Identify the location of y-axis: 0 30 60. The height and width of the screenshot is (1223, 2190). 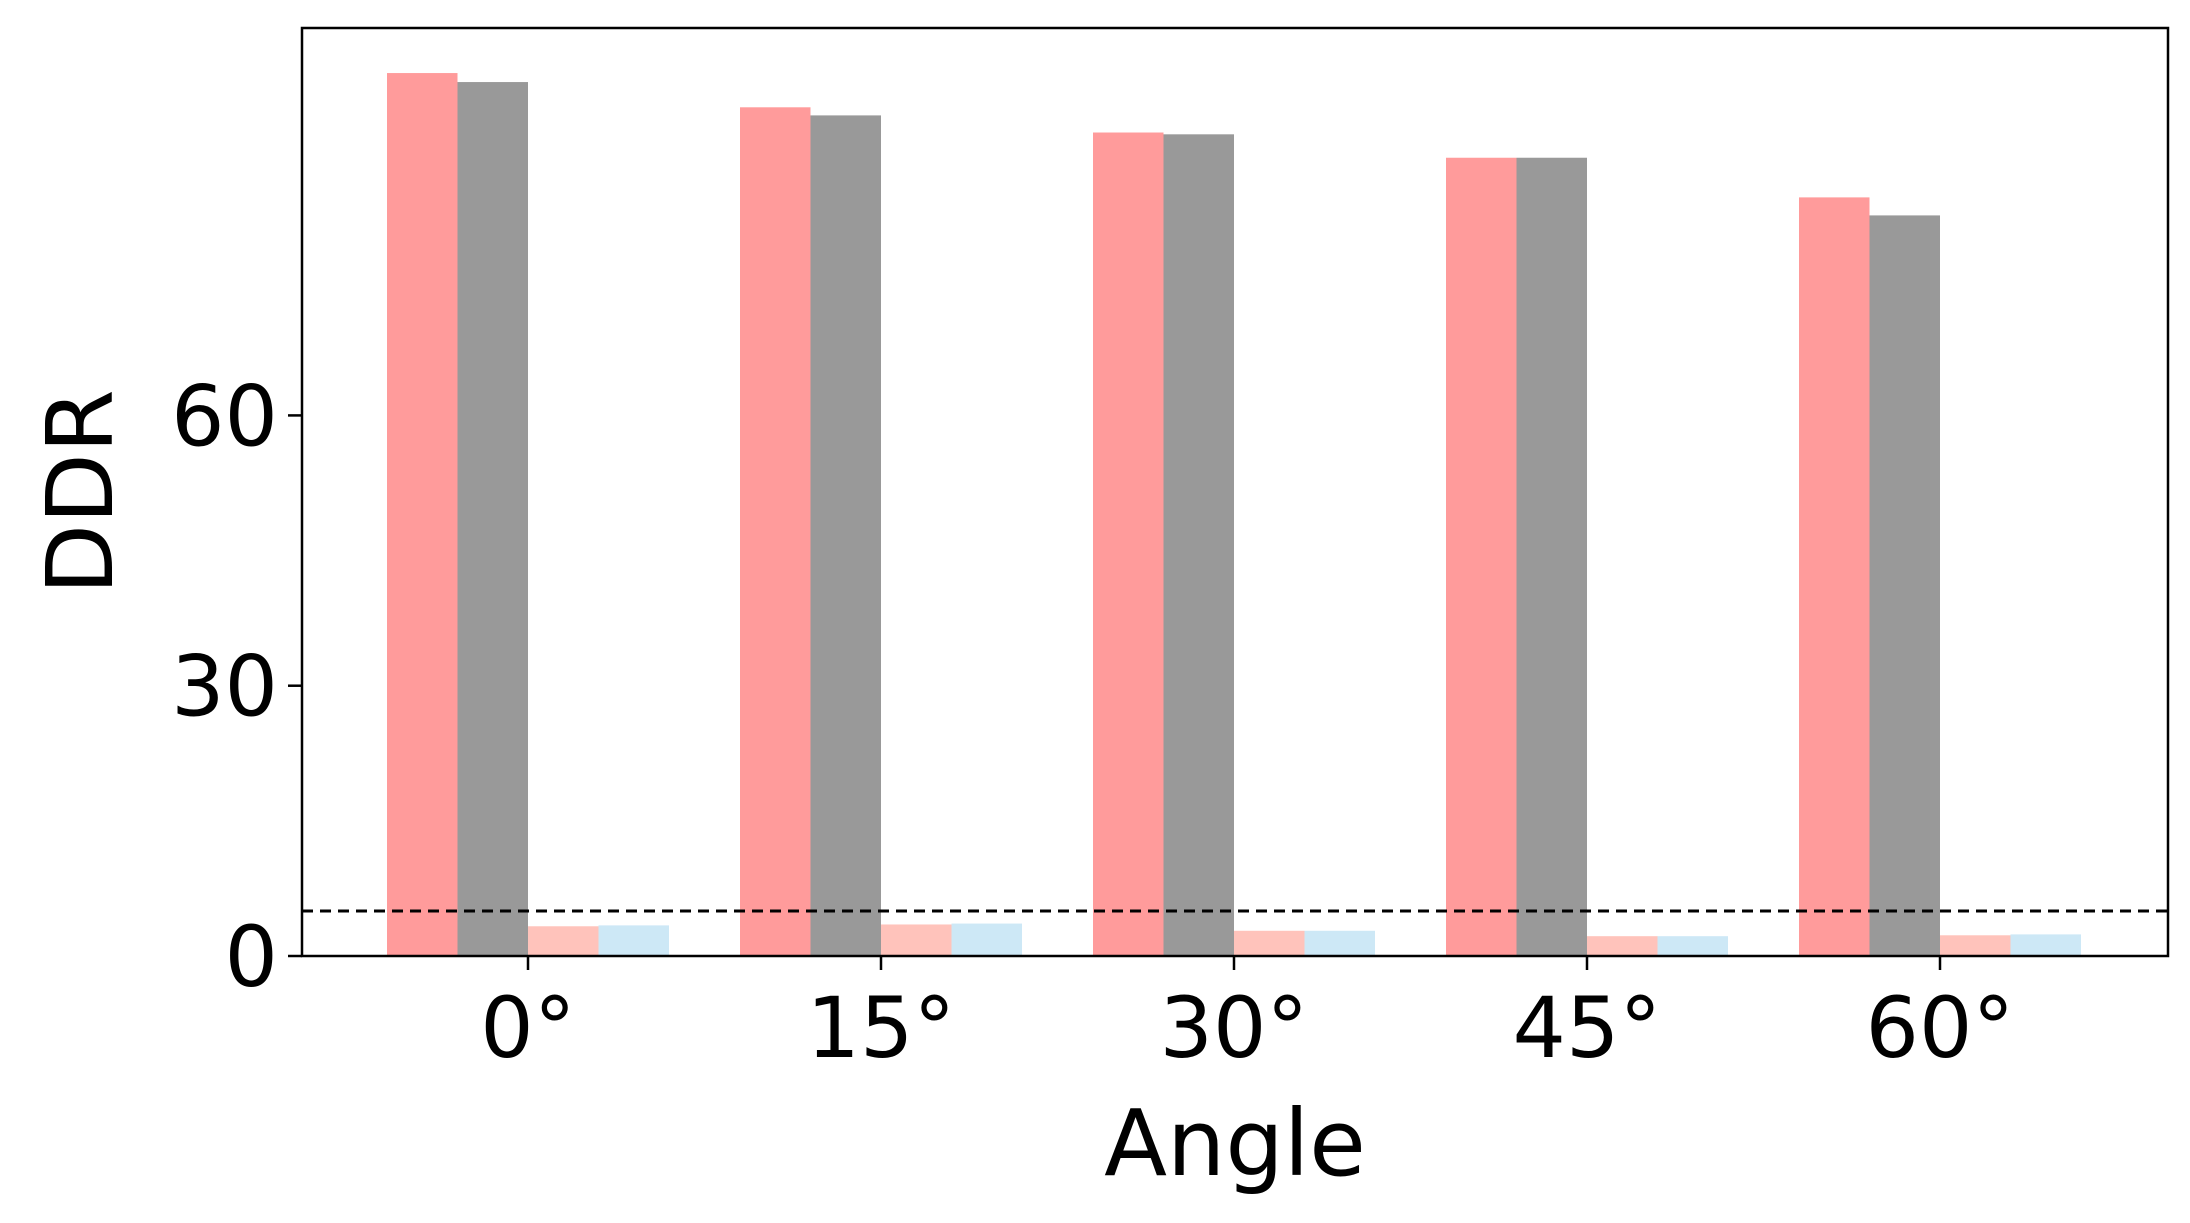
(236, 686).